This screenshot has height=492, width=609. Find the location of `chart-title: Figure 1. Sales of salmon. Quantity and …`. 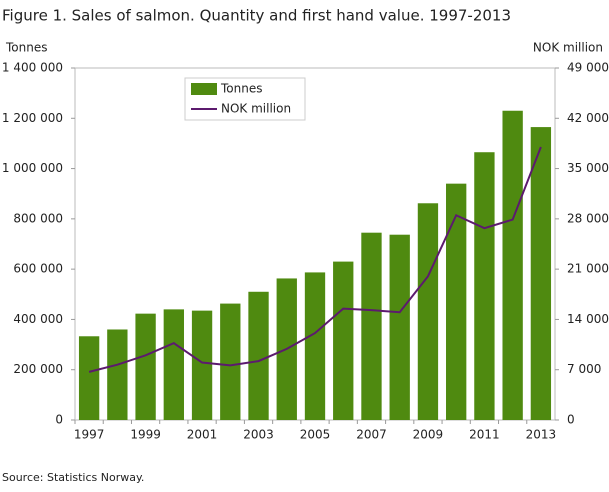

chart-title: Figure 1. Sales of salmon. Quantity and … is located at coordinates (256, 16).